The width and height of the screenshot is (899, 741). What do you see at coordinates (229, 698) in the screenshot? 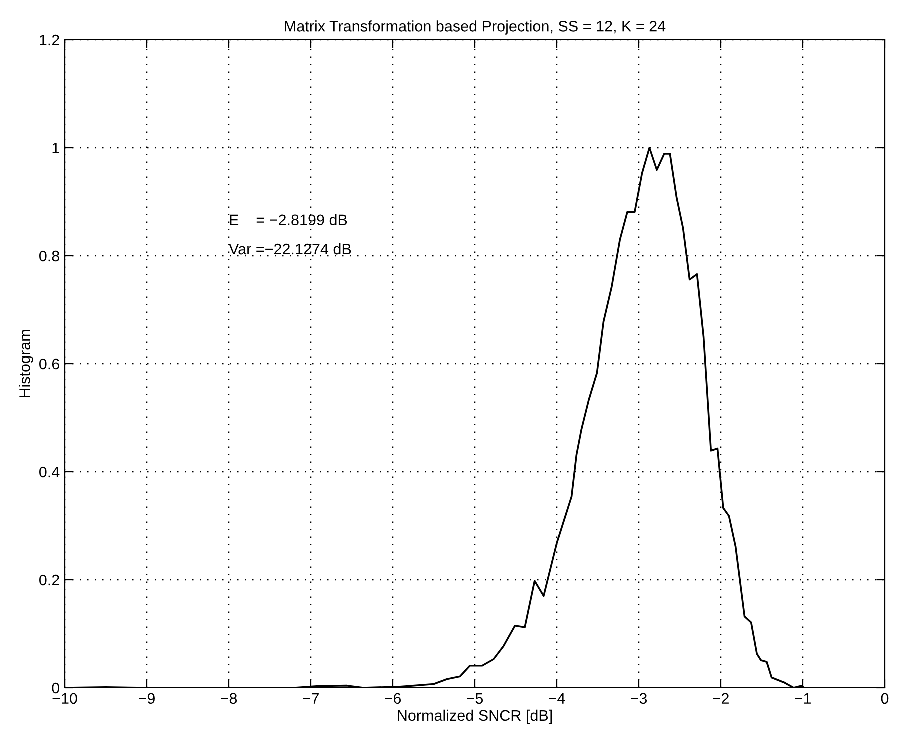
I see `x-tick-label: −8` at bounding box center [229, 698].